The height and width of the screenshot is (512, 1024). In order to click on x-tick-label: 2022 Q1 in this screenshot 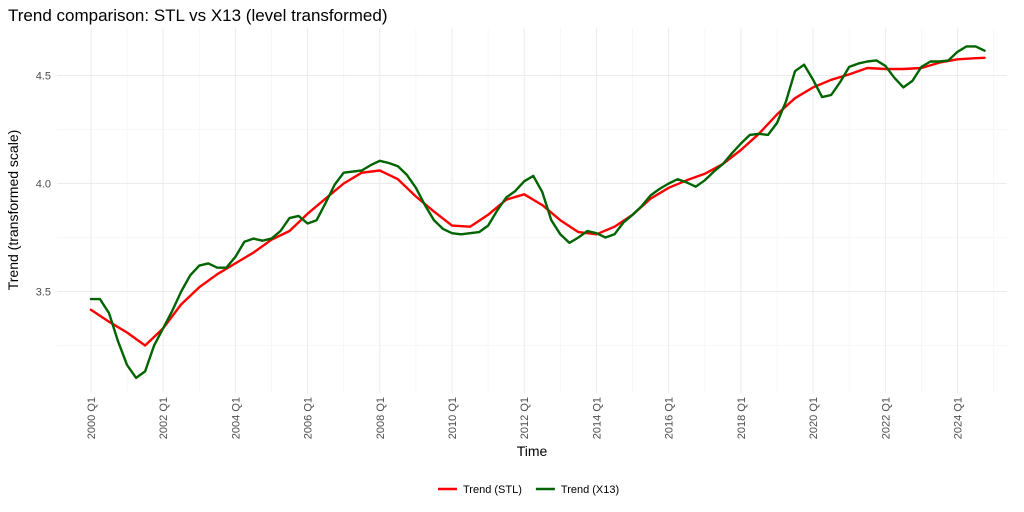, I will do `click(886, 418)`.